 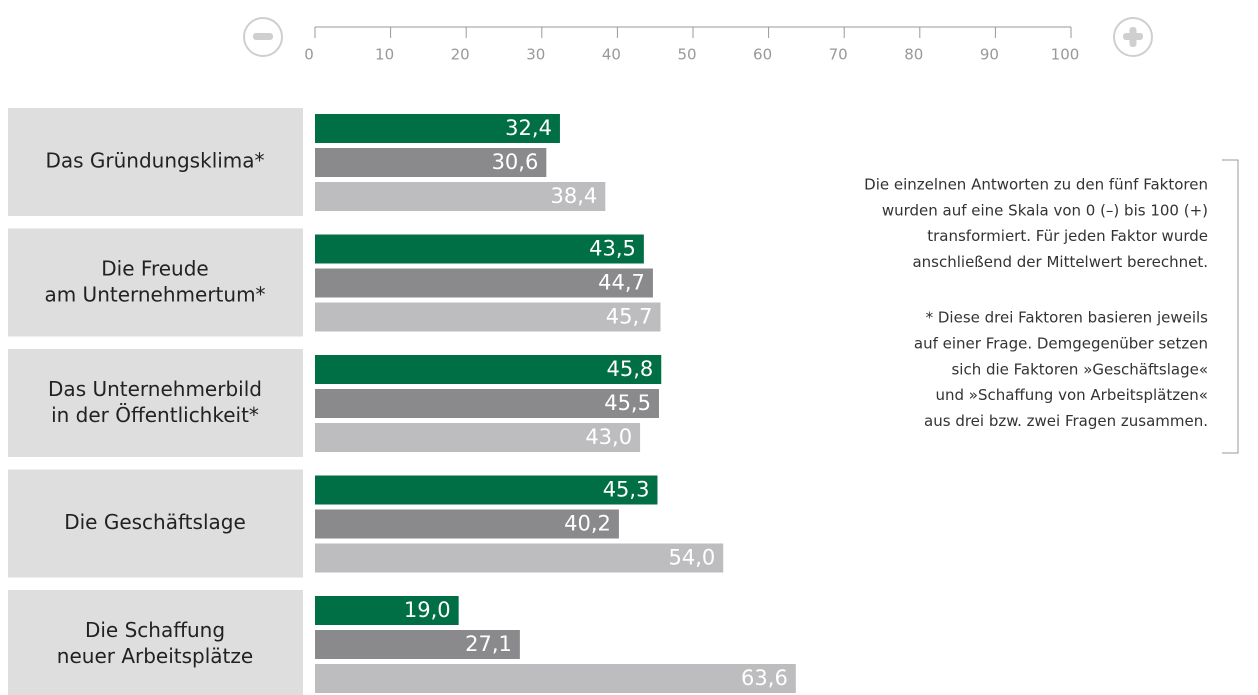 I want to click on note-text: * Diese drei Faktoren basieren jeweils, so click(x=1067, y=318).